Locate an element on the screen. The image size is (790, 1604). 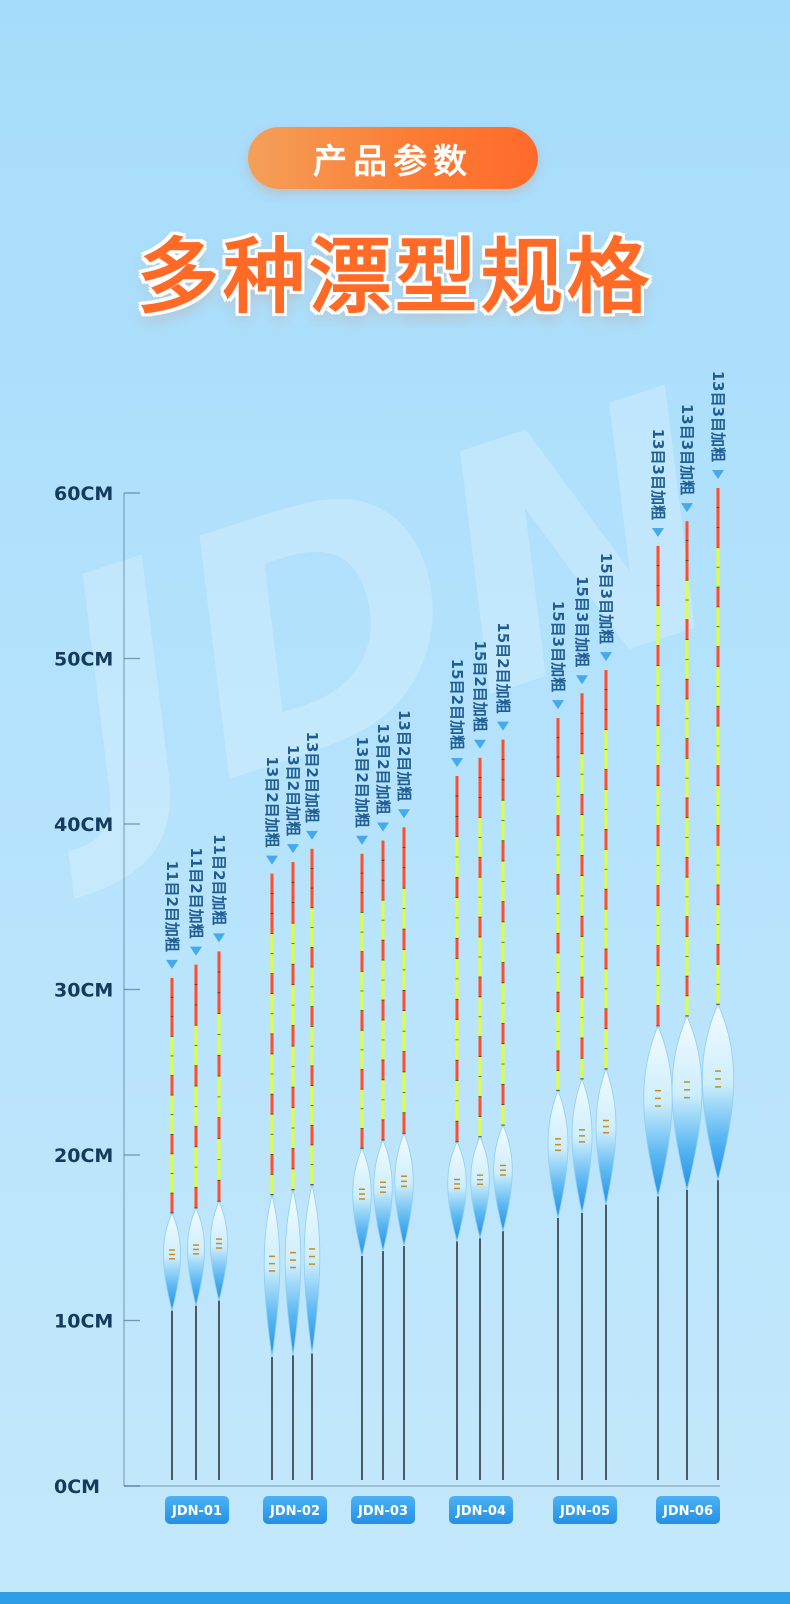
model-label: JDN-01 is located at coordinates (196, 1511).